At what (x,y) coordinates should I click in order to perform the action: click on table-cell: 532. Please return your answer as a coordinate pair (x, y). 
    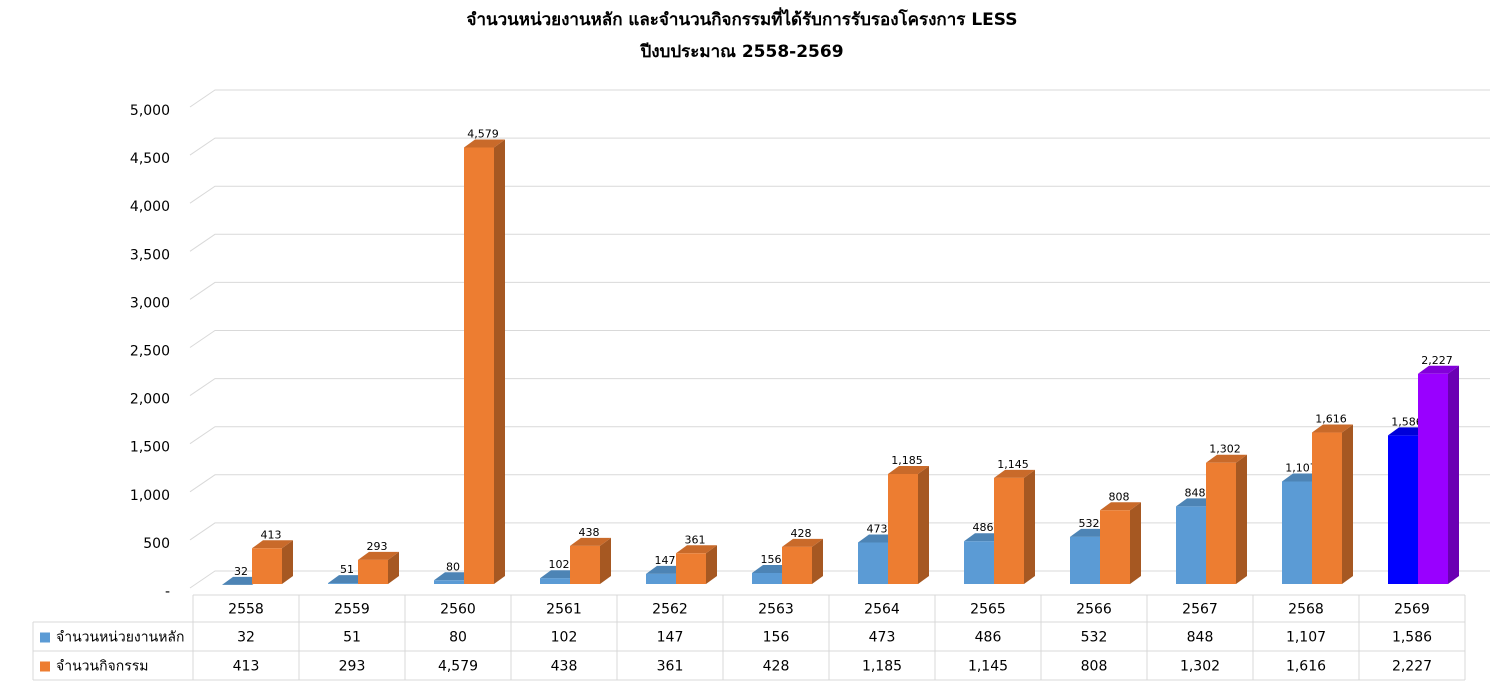
    Looking at the image, I should click on (1094, 638).